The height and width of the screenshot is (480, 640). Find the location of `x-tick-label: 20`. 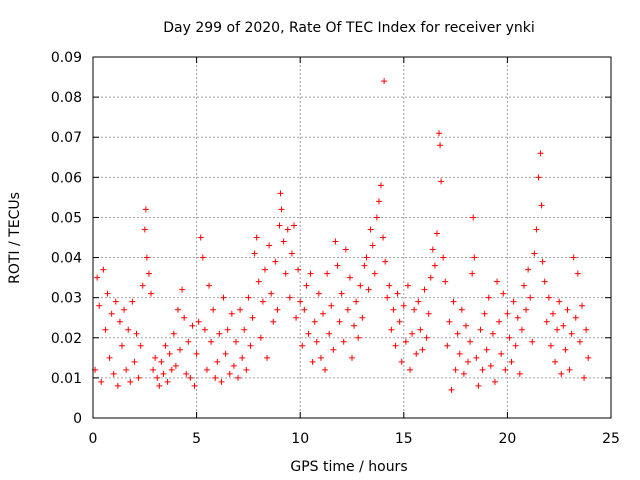

x-tick-label: 20 is located at coordinates (507, 439).